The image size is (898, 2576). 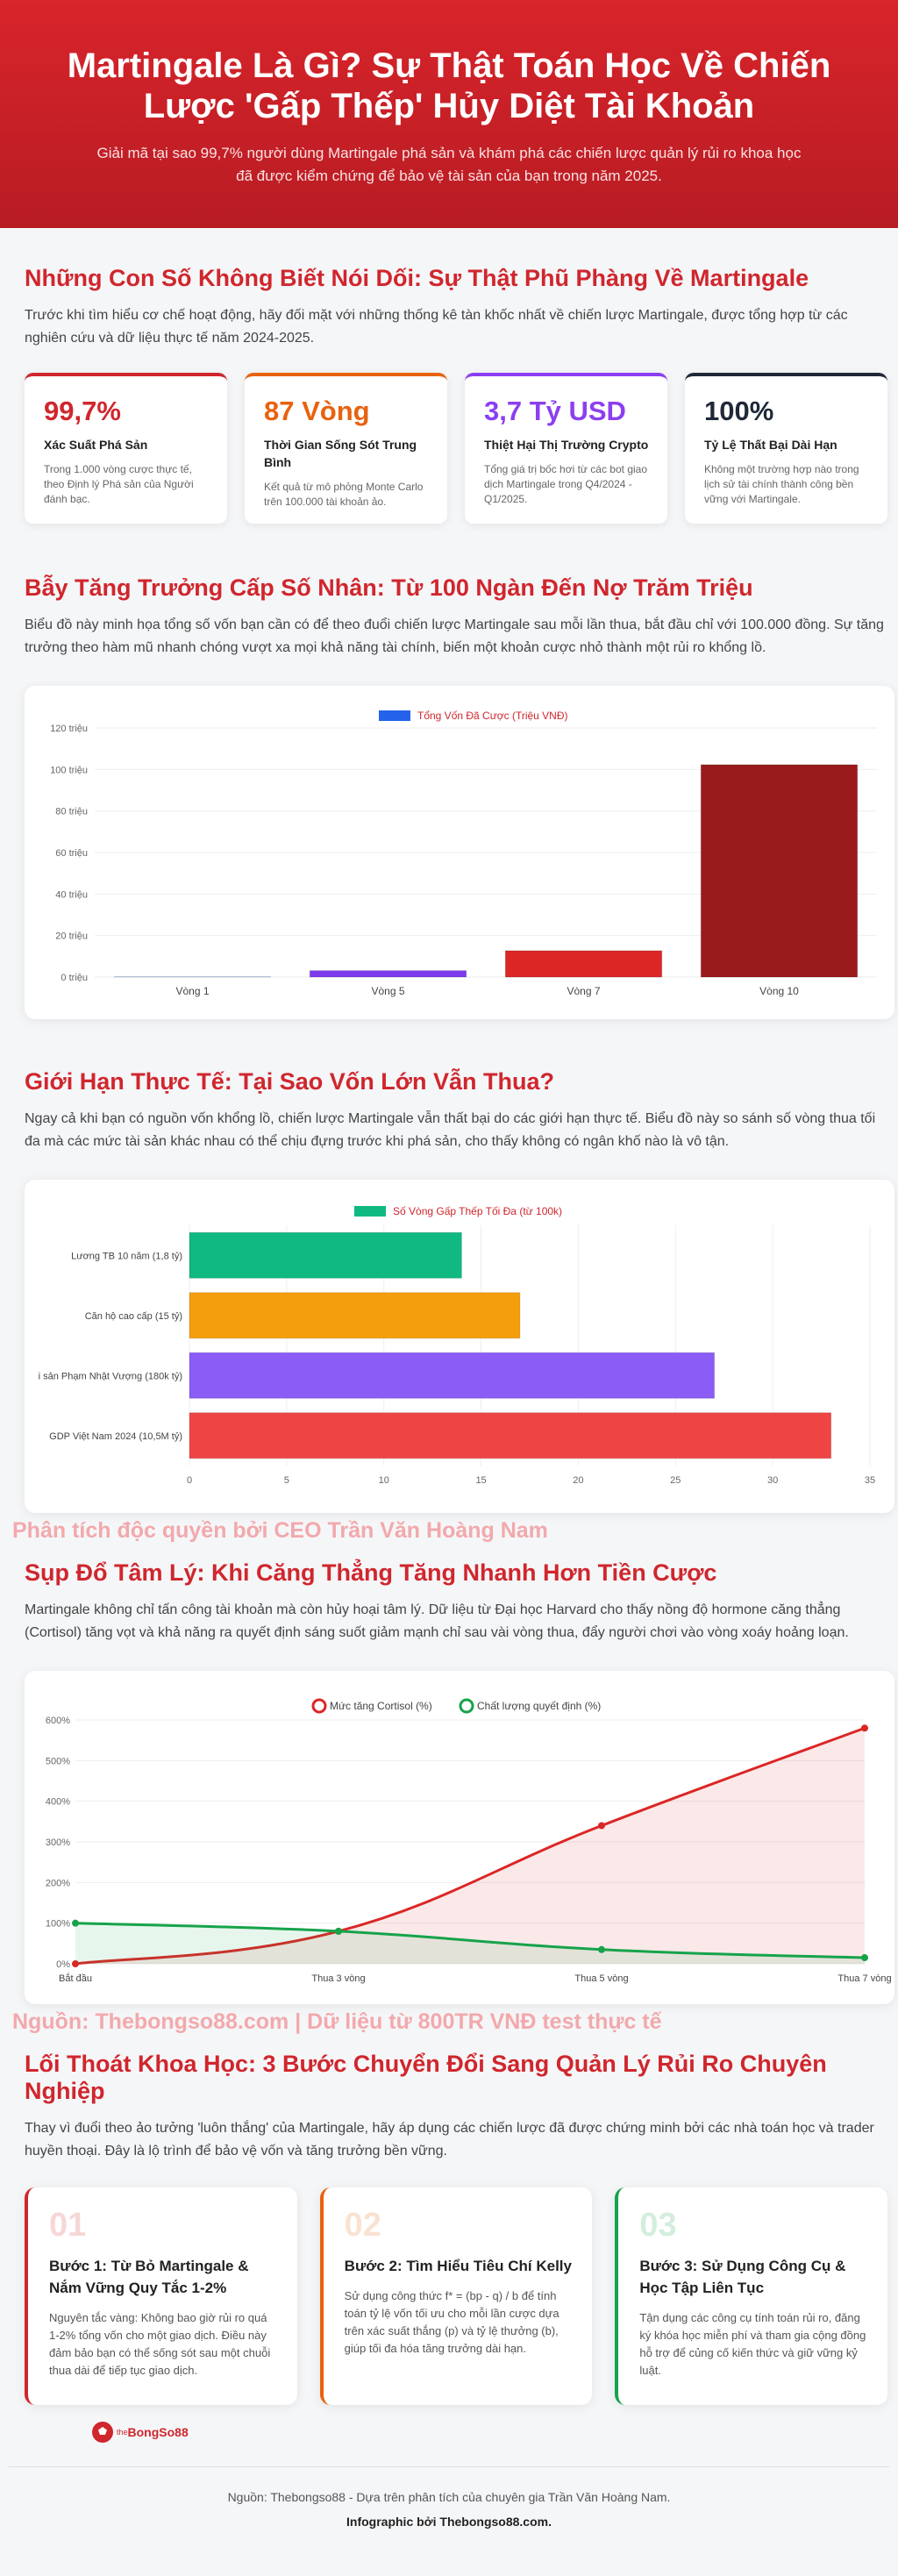 I want to click on x-tick-label: Thua 5 vòng, so click(x=601, y=1979).